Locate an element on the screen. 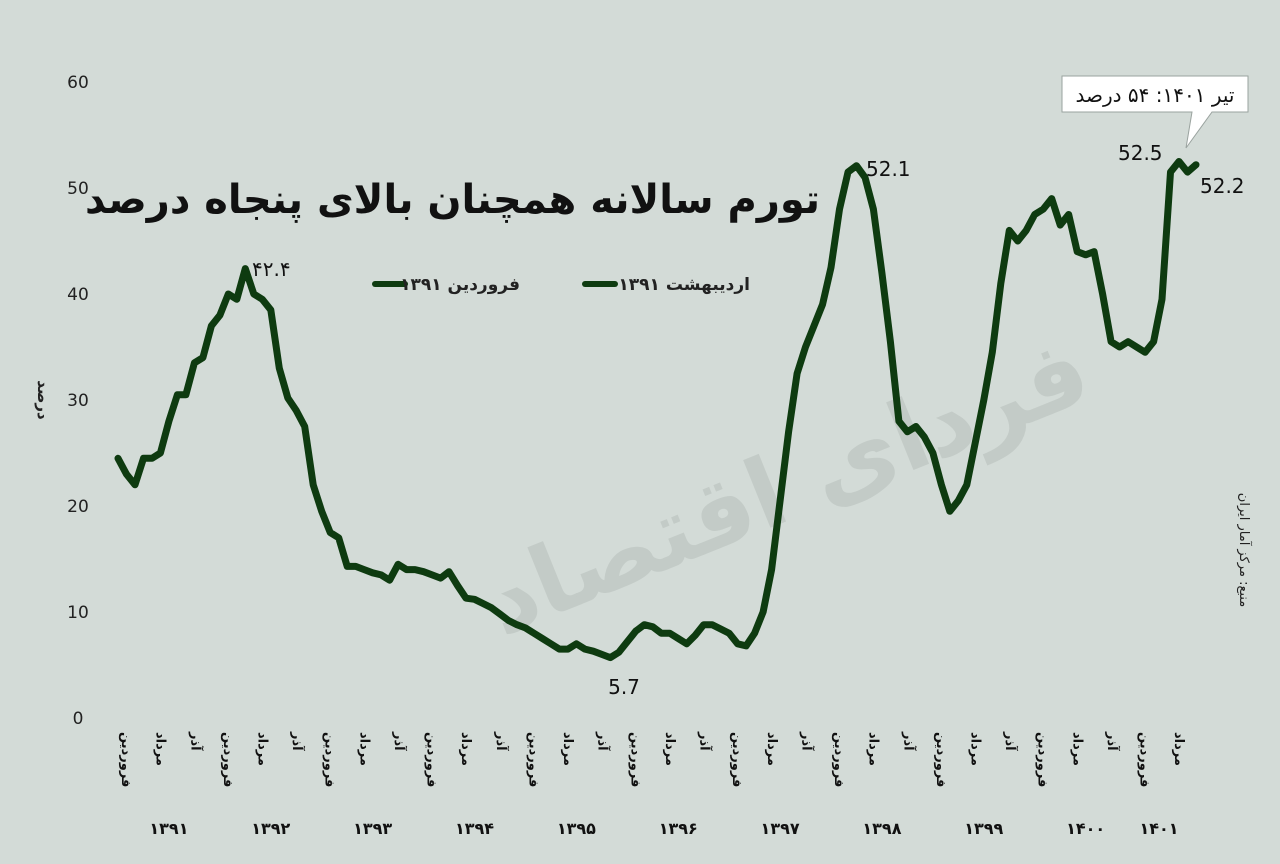 Image resolution: width=1280 pixels, height=864 pixels. legend-label-1: ۱۳۹۱ اردیبهشت is located at coordinates (684, 285).